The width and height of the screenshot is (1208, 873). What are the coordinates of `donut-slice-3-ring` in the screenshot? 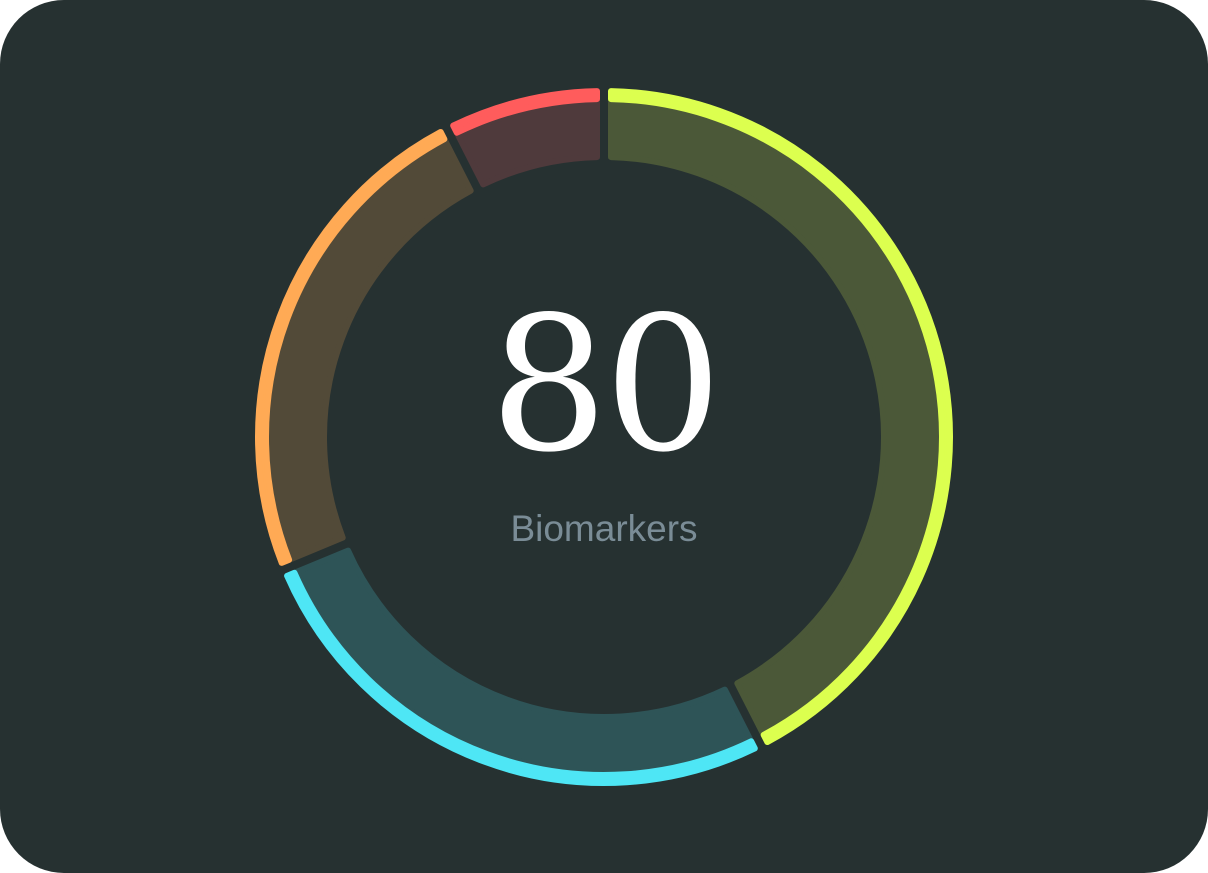 It's located at (525, 112).